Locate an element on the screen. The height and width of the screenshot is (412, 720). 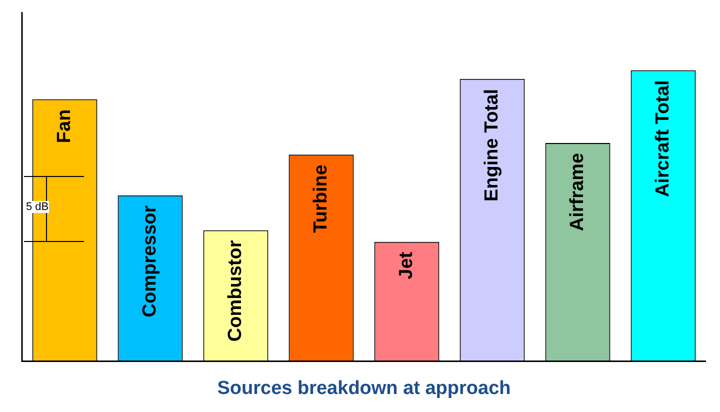
x-tick-label: Turbine is located at coordinates (321, 198).